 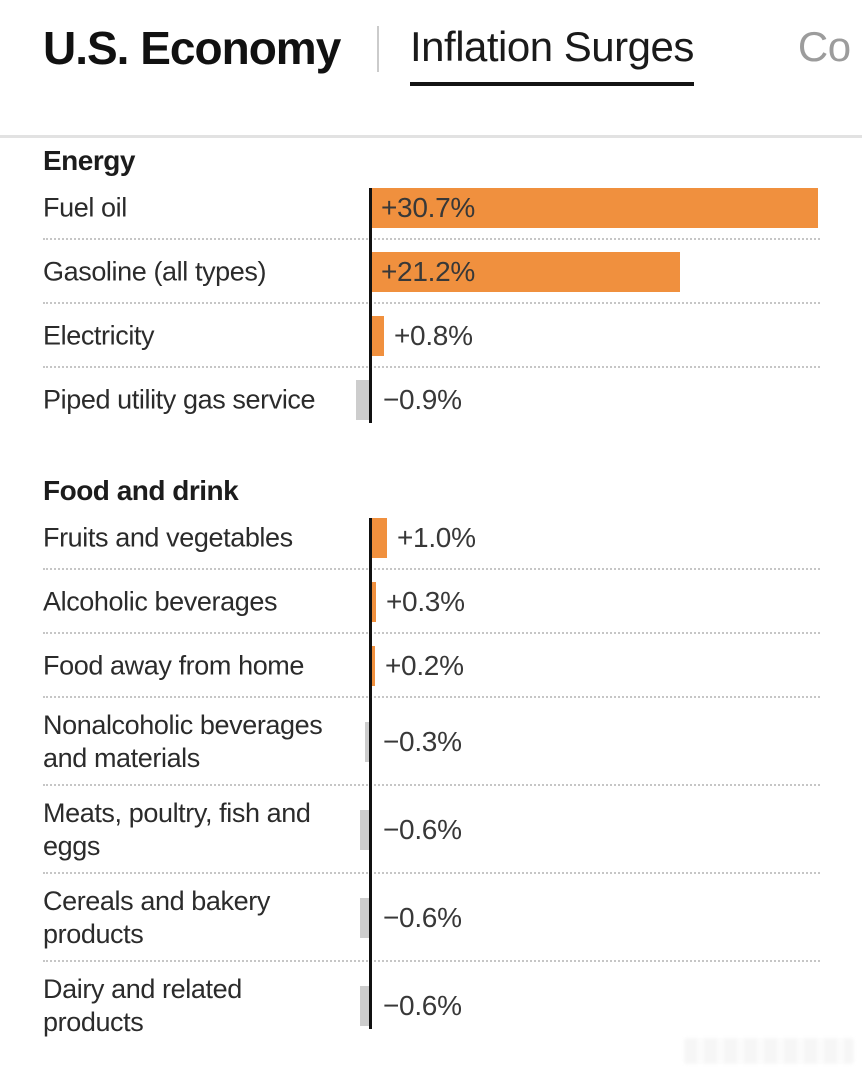 What do you see at coordinates (156, 917) in the screenshot?
I see `row-label: Cereals and bakery products` at bounding box center [156, 917].